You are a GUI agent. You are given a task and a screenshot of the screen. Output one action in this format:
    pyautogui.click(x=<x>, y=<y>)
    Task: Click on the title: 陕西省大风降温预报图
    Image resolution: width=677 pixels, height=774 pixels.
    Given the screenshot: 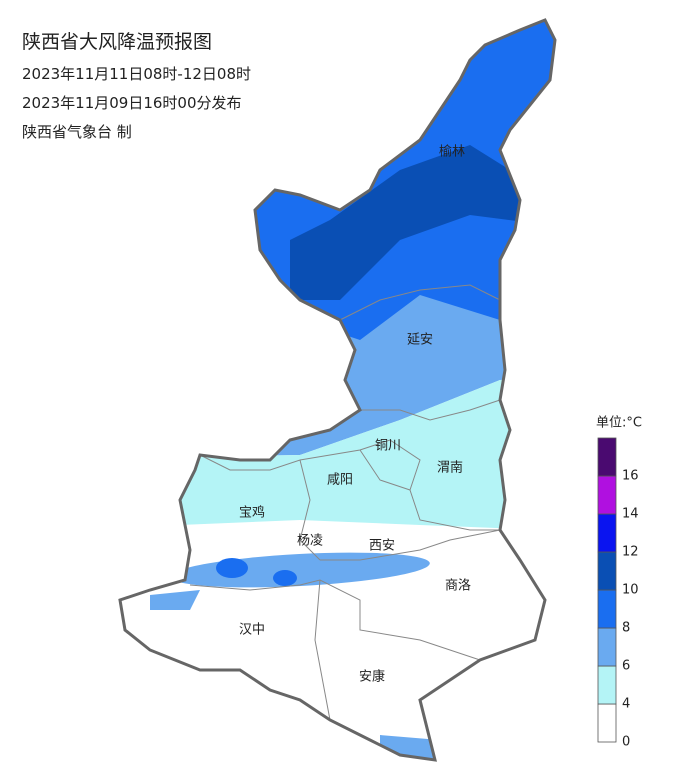 What is the action you would take?
    pyautogui.click(x=117, y=42)
    